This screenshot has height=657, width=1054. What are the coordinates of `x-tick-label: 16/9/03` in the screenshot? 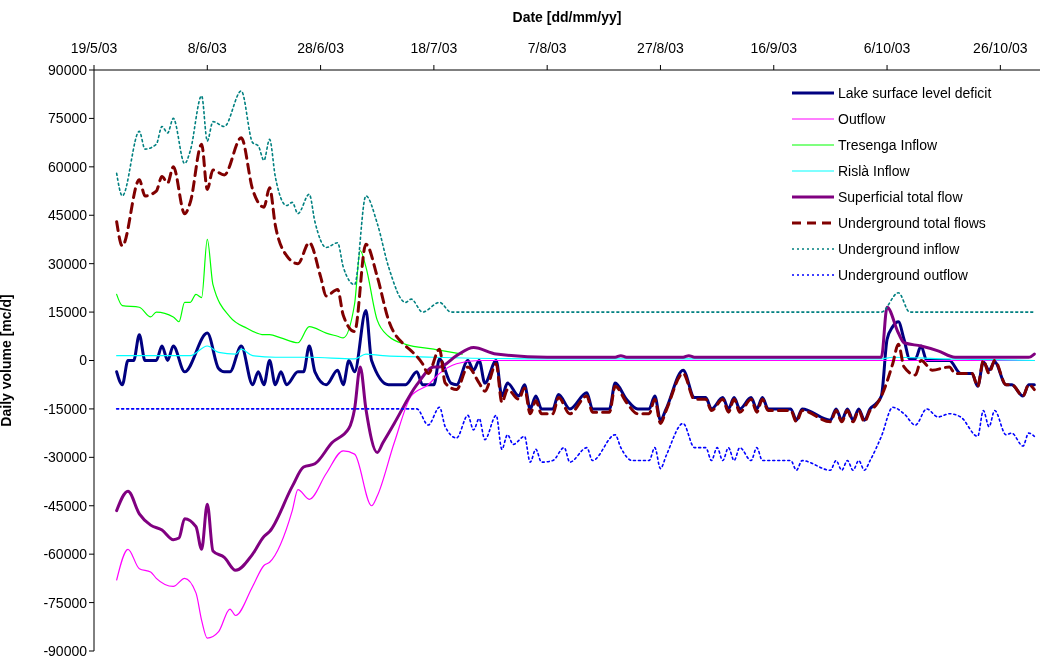 It's located at (774, 48).